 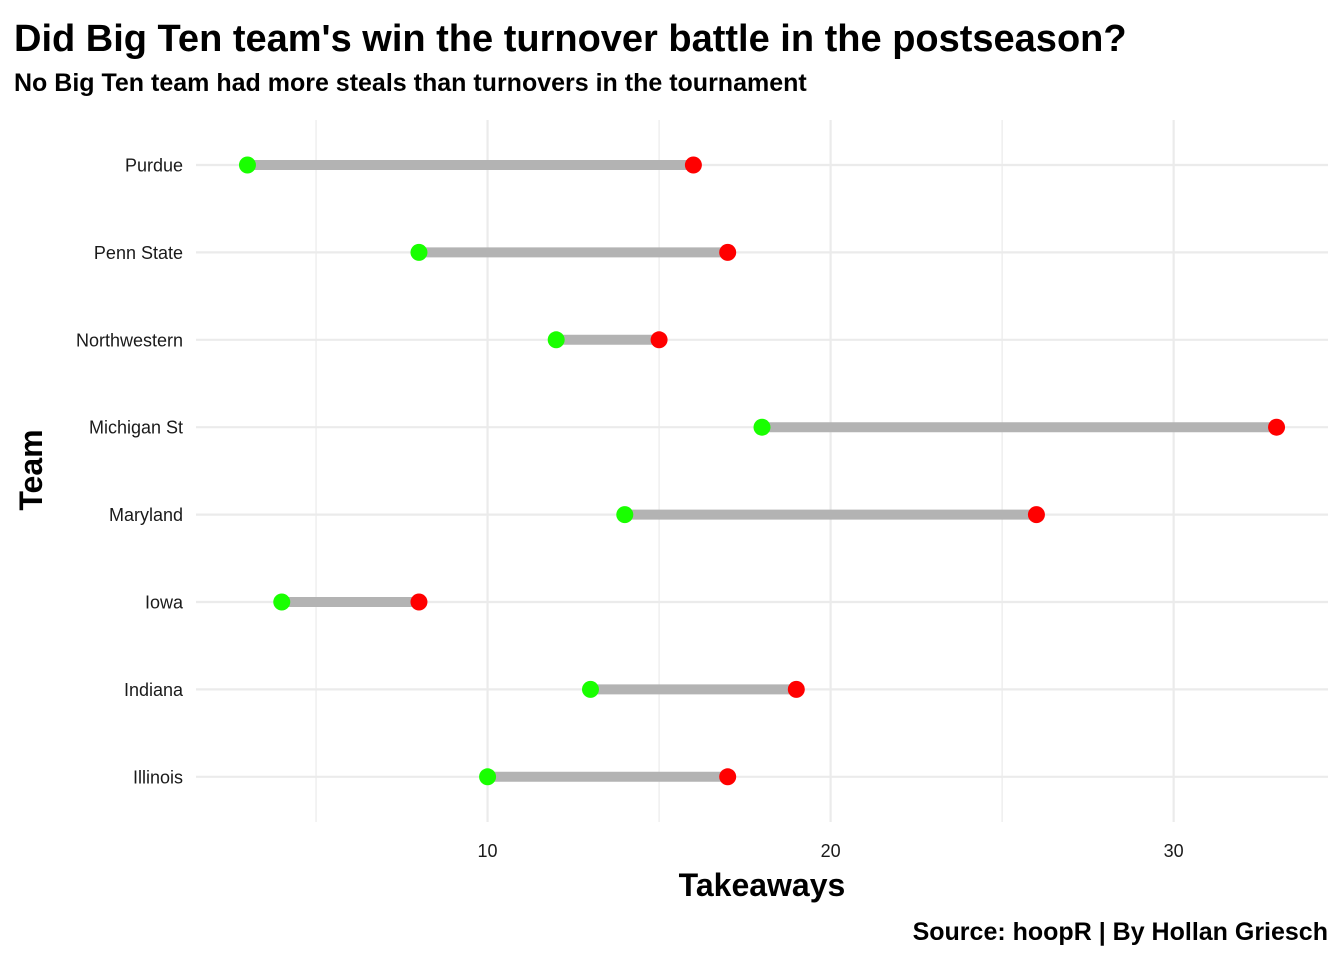 I want to click on y-tick-label: Penn State, so click(x=138, y=253).